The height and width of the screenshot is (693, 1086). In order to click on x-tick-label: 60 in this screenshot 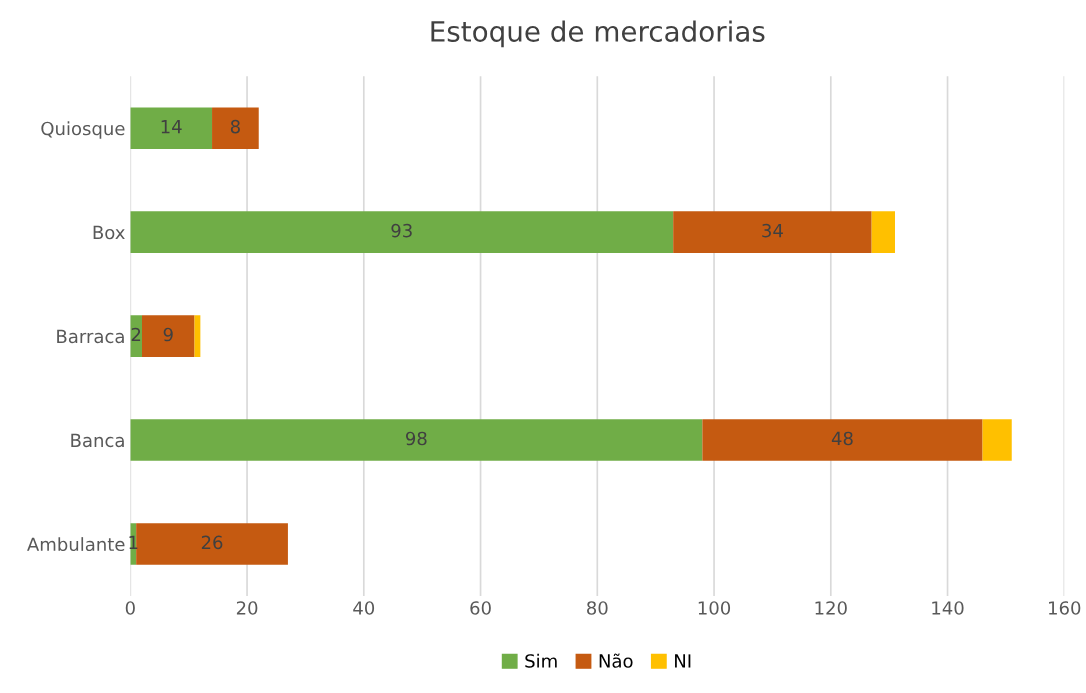, I will do `click(480, 608)`.